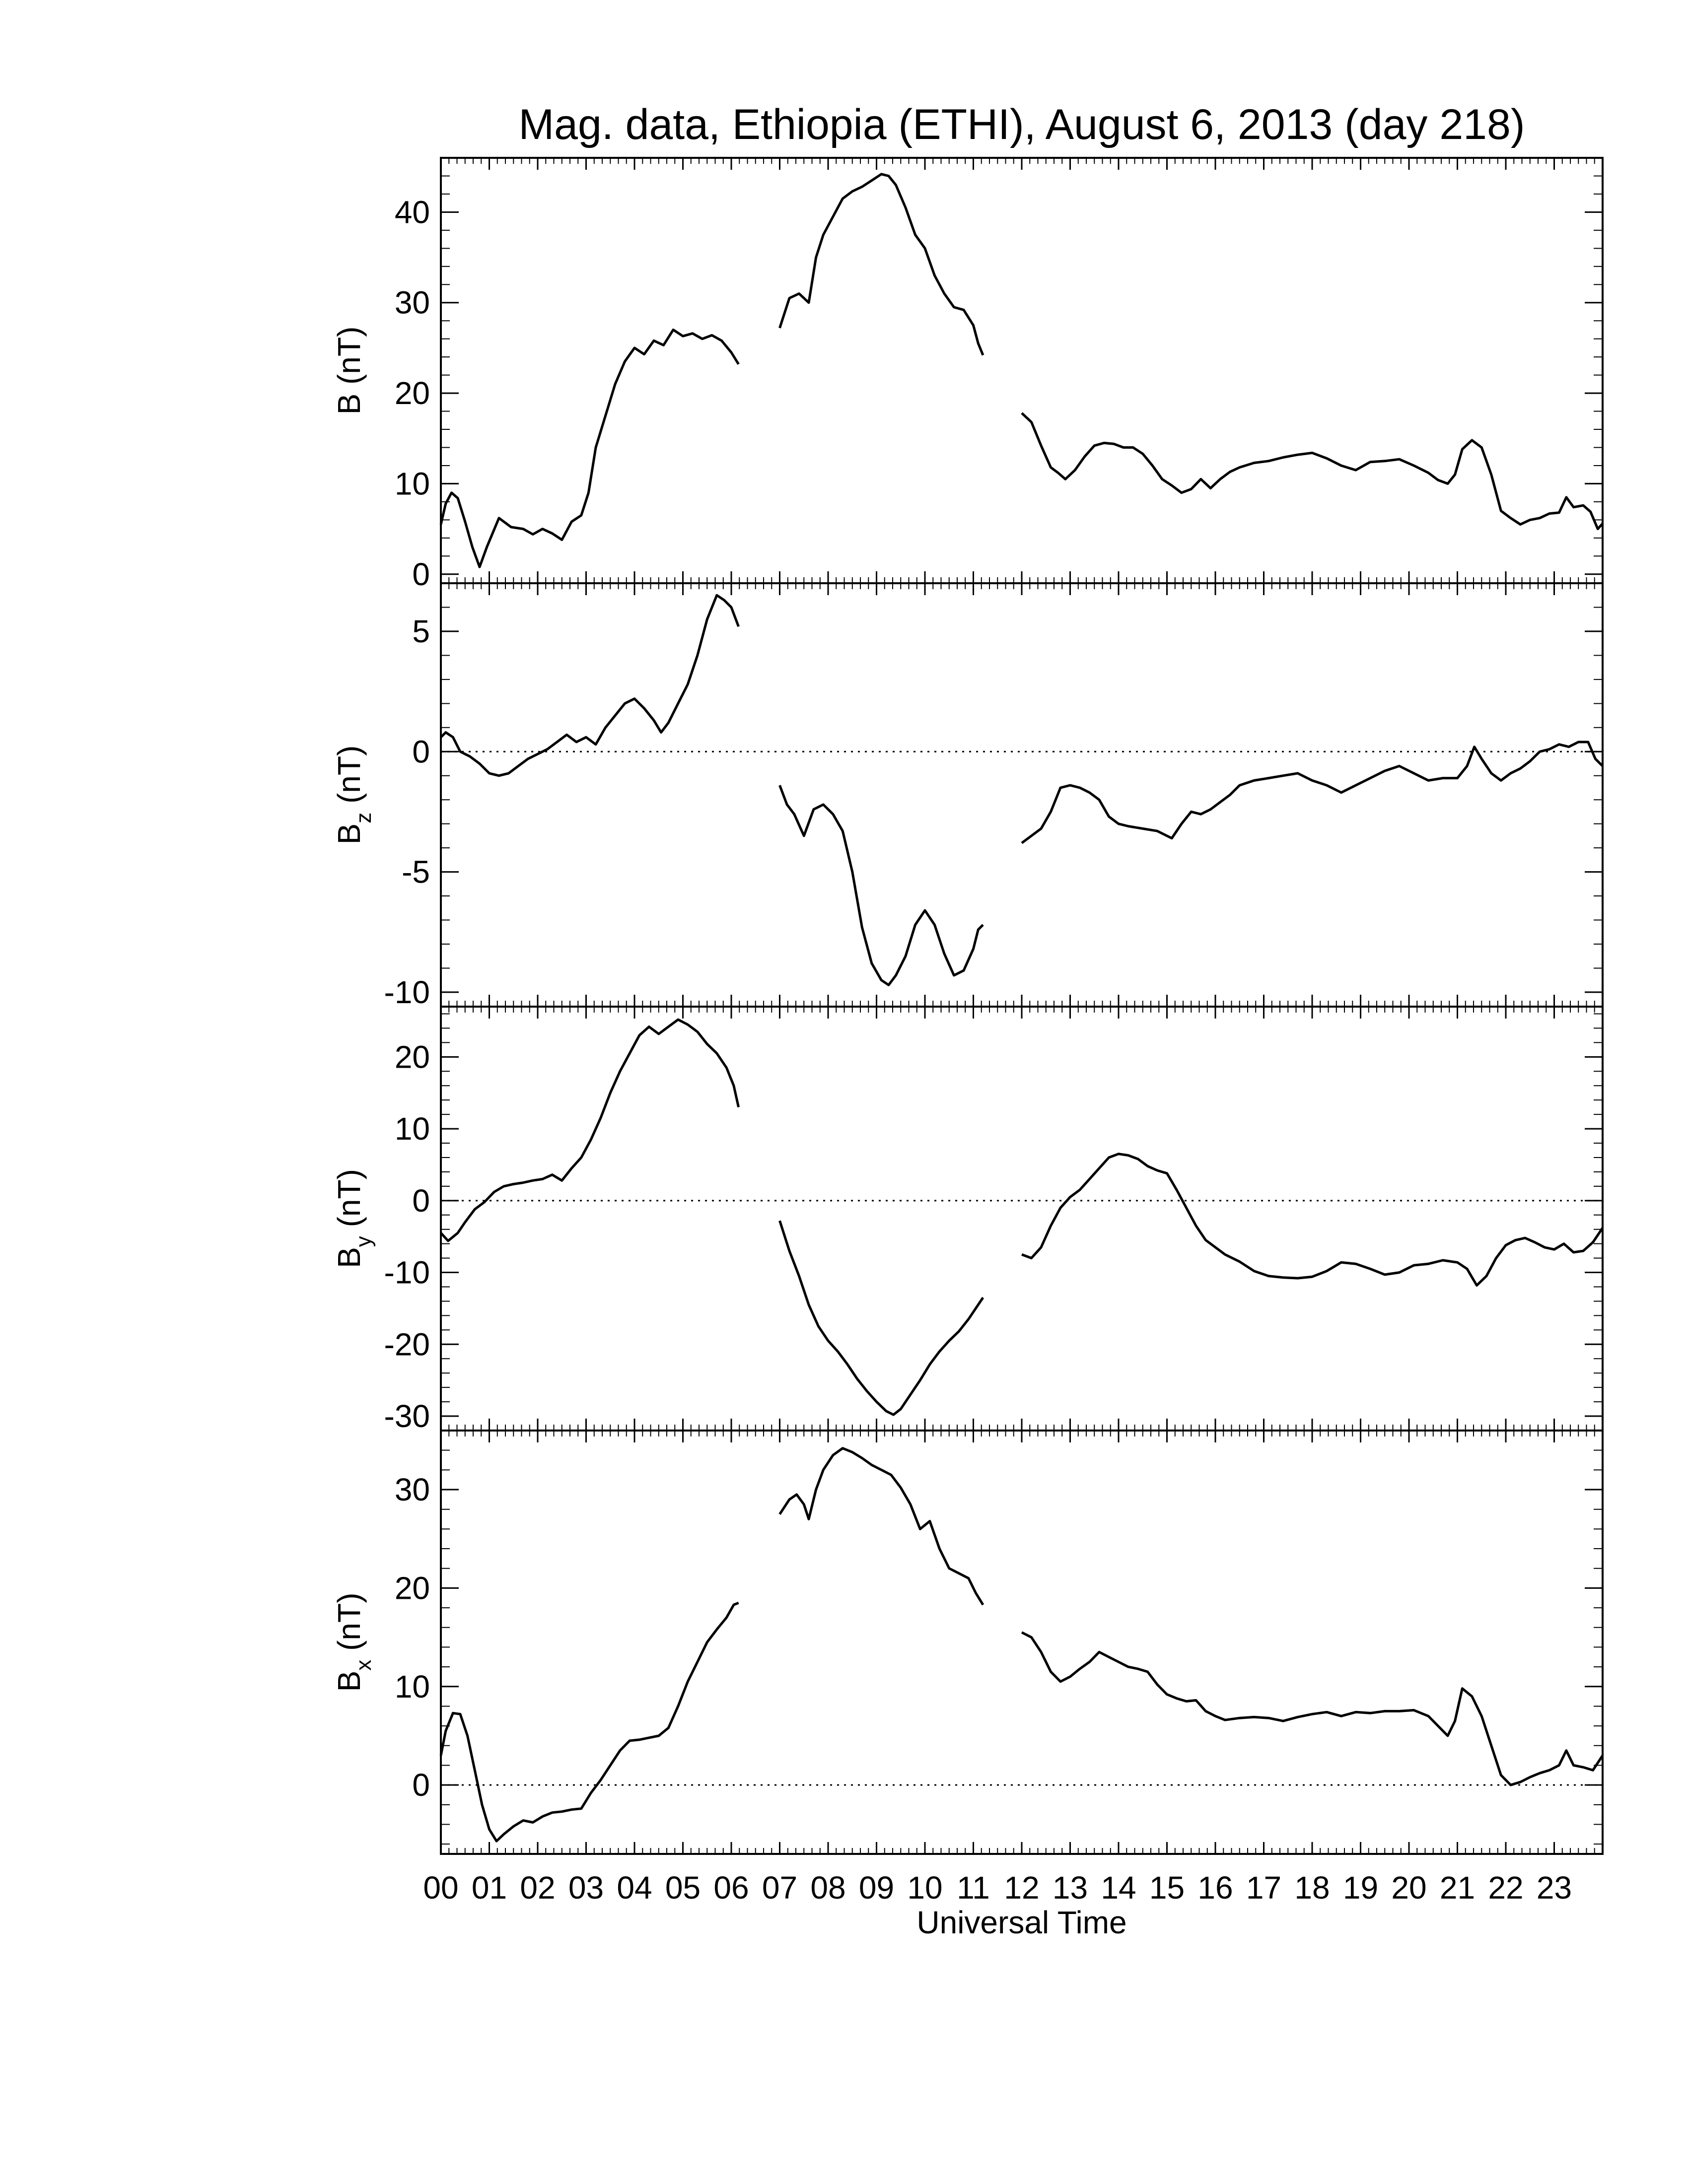 This screenshot has width=1688, height=2184. What do you see at coordinates (634, 1888) in the screenshot?
I see `x-tick-label: 04` at bounding box center [634, 1888].